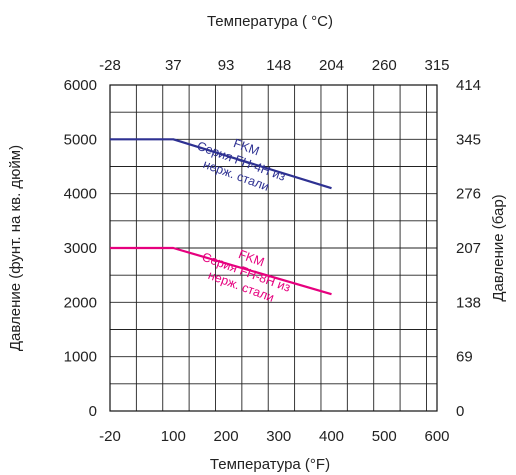  Describe the element at coordinates (460, 411) in the screenshot. I see `right-tick-label: 0` at that location.